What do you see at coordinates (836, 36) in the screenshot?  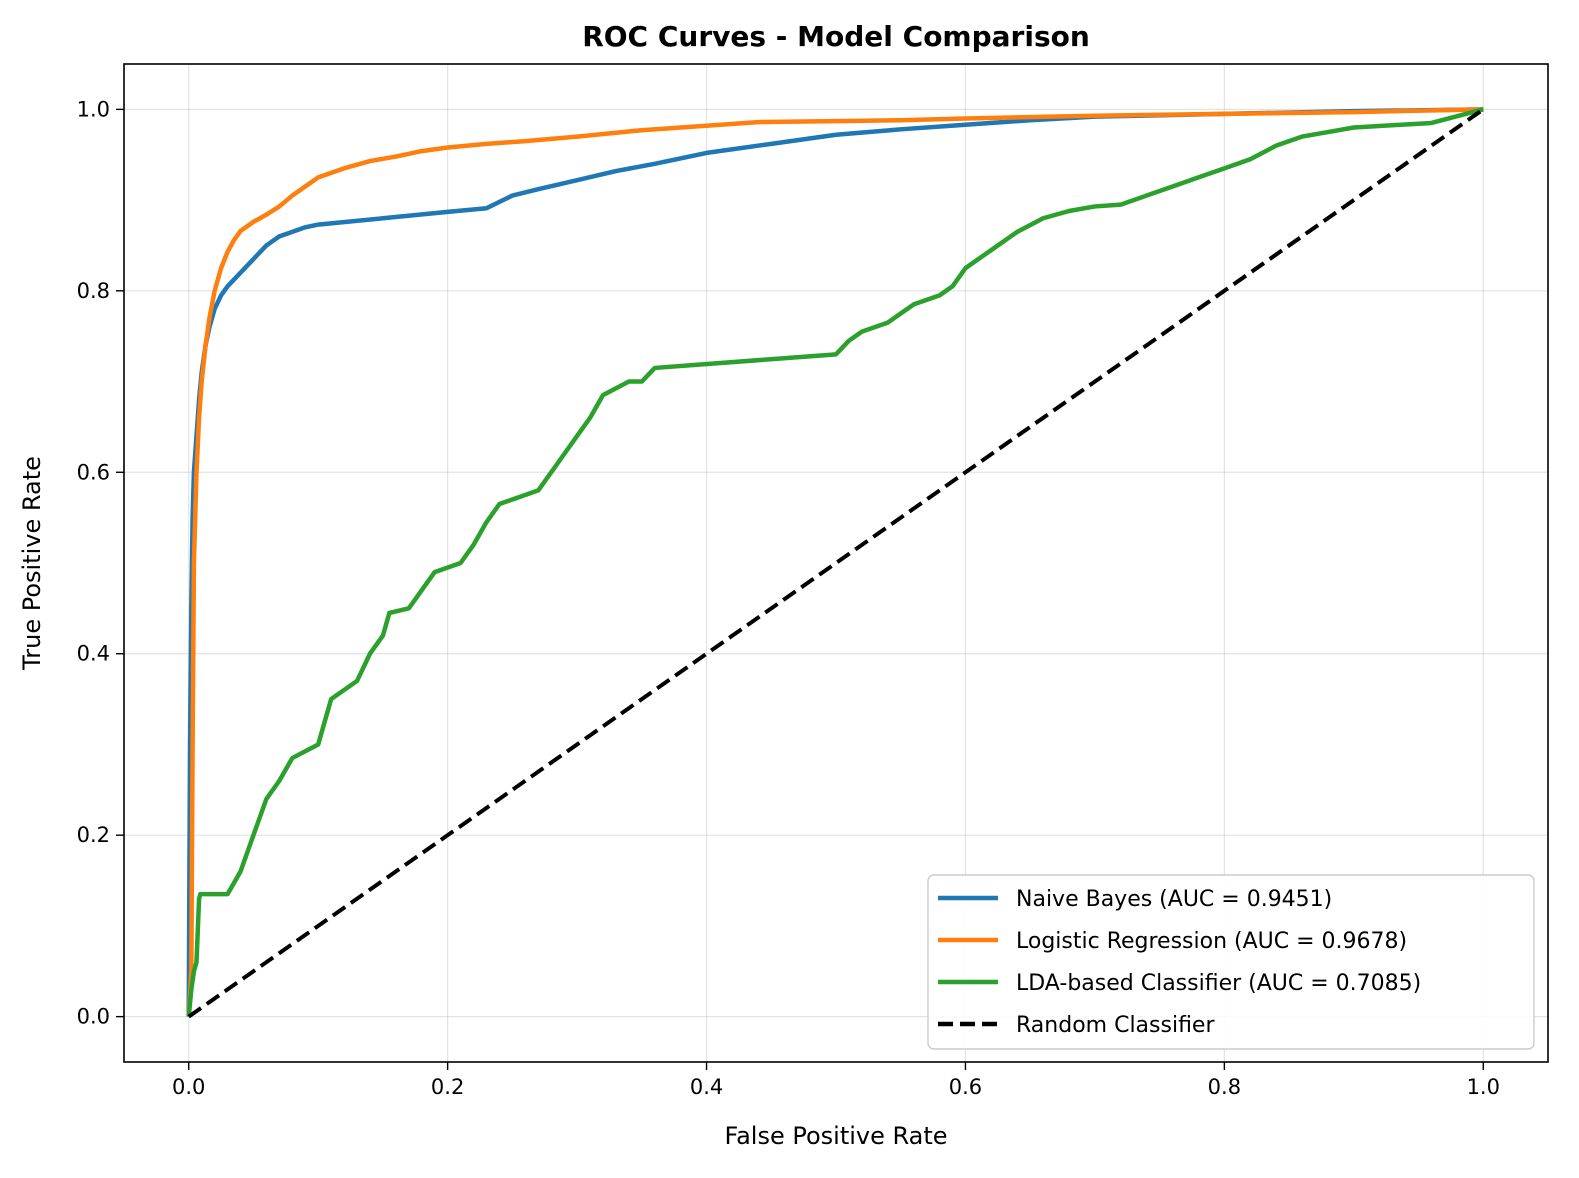 I see `chart-title: ROC Curves - Model Comparison` at bounding box center [836, 36].